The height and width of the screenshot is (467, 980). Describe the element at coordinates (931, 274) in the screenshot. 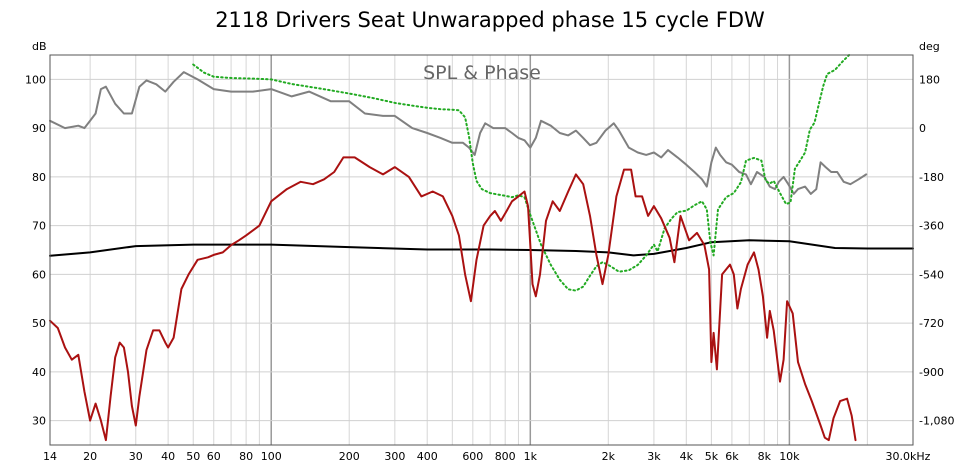

I see `y-right-tick-label: -540` at that location.